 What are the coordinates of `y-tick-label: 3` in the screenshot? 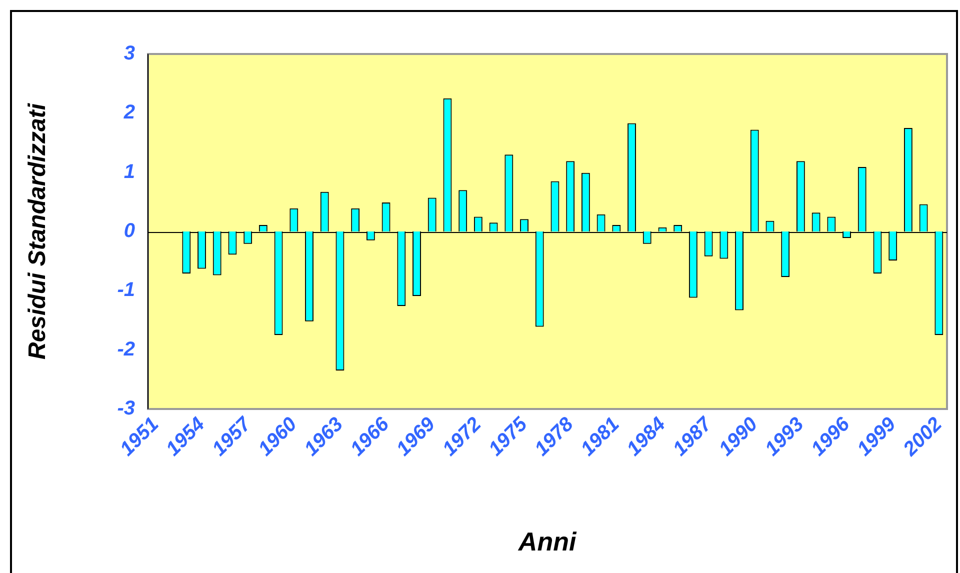 It's located at (129, 53).